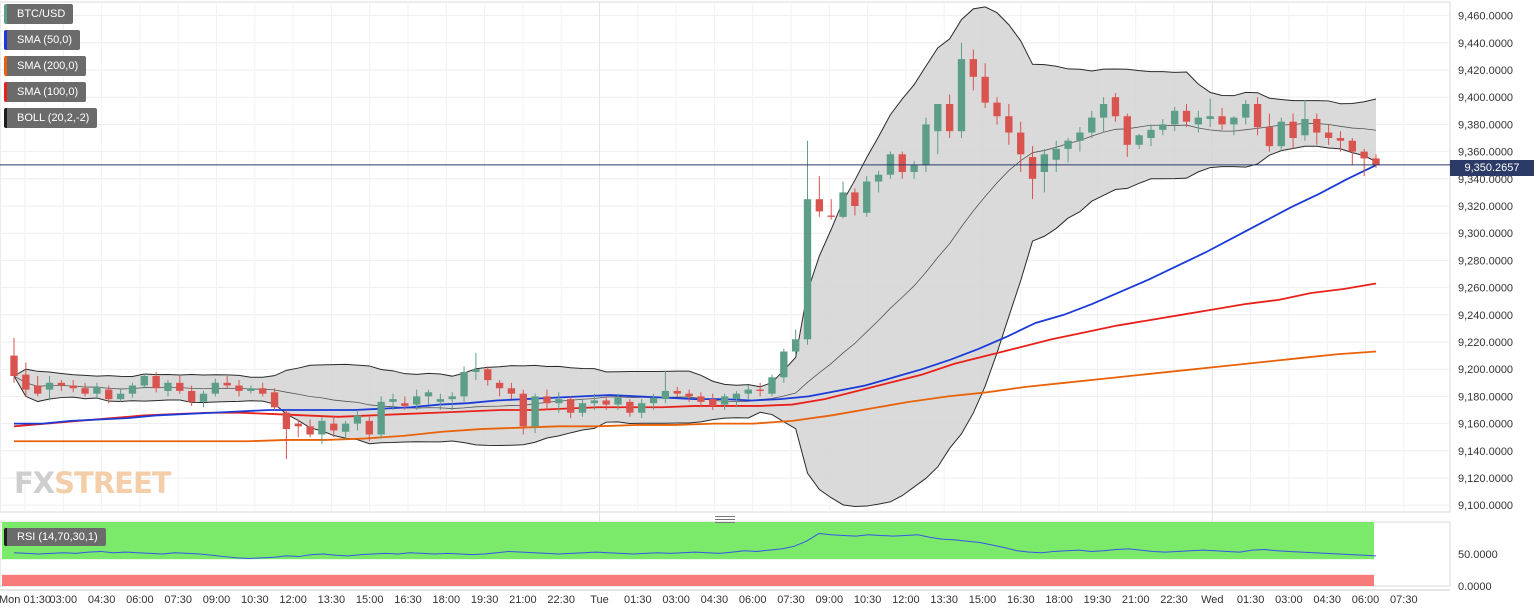 This screenshot has width=1536, height=611. Describe the element at coordinates (1485, 153) in the screenshot. I see `y-tick-label: 9,360.0000` at that location.